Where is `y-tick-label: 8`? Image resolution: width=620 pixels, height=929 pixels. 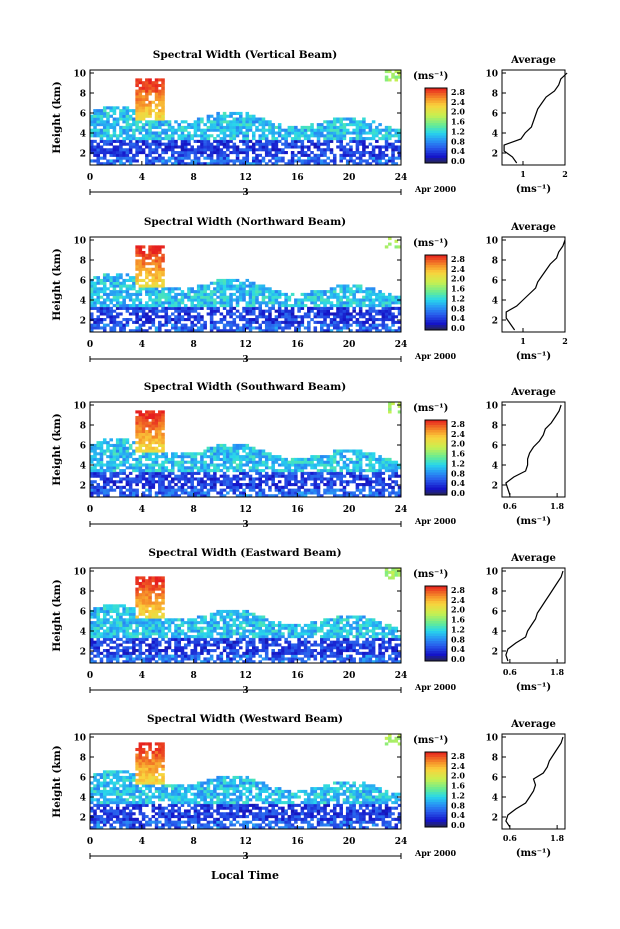
y-tick-label: 8 is located at coordinates (83, 95).